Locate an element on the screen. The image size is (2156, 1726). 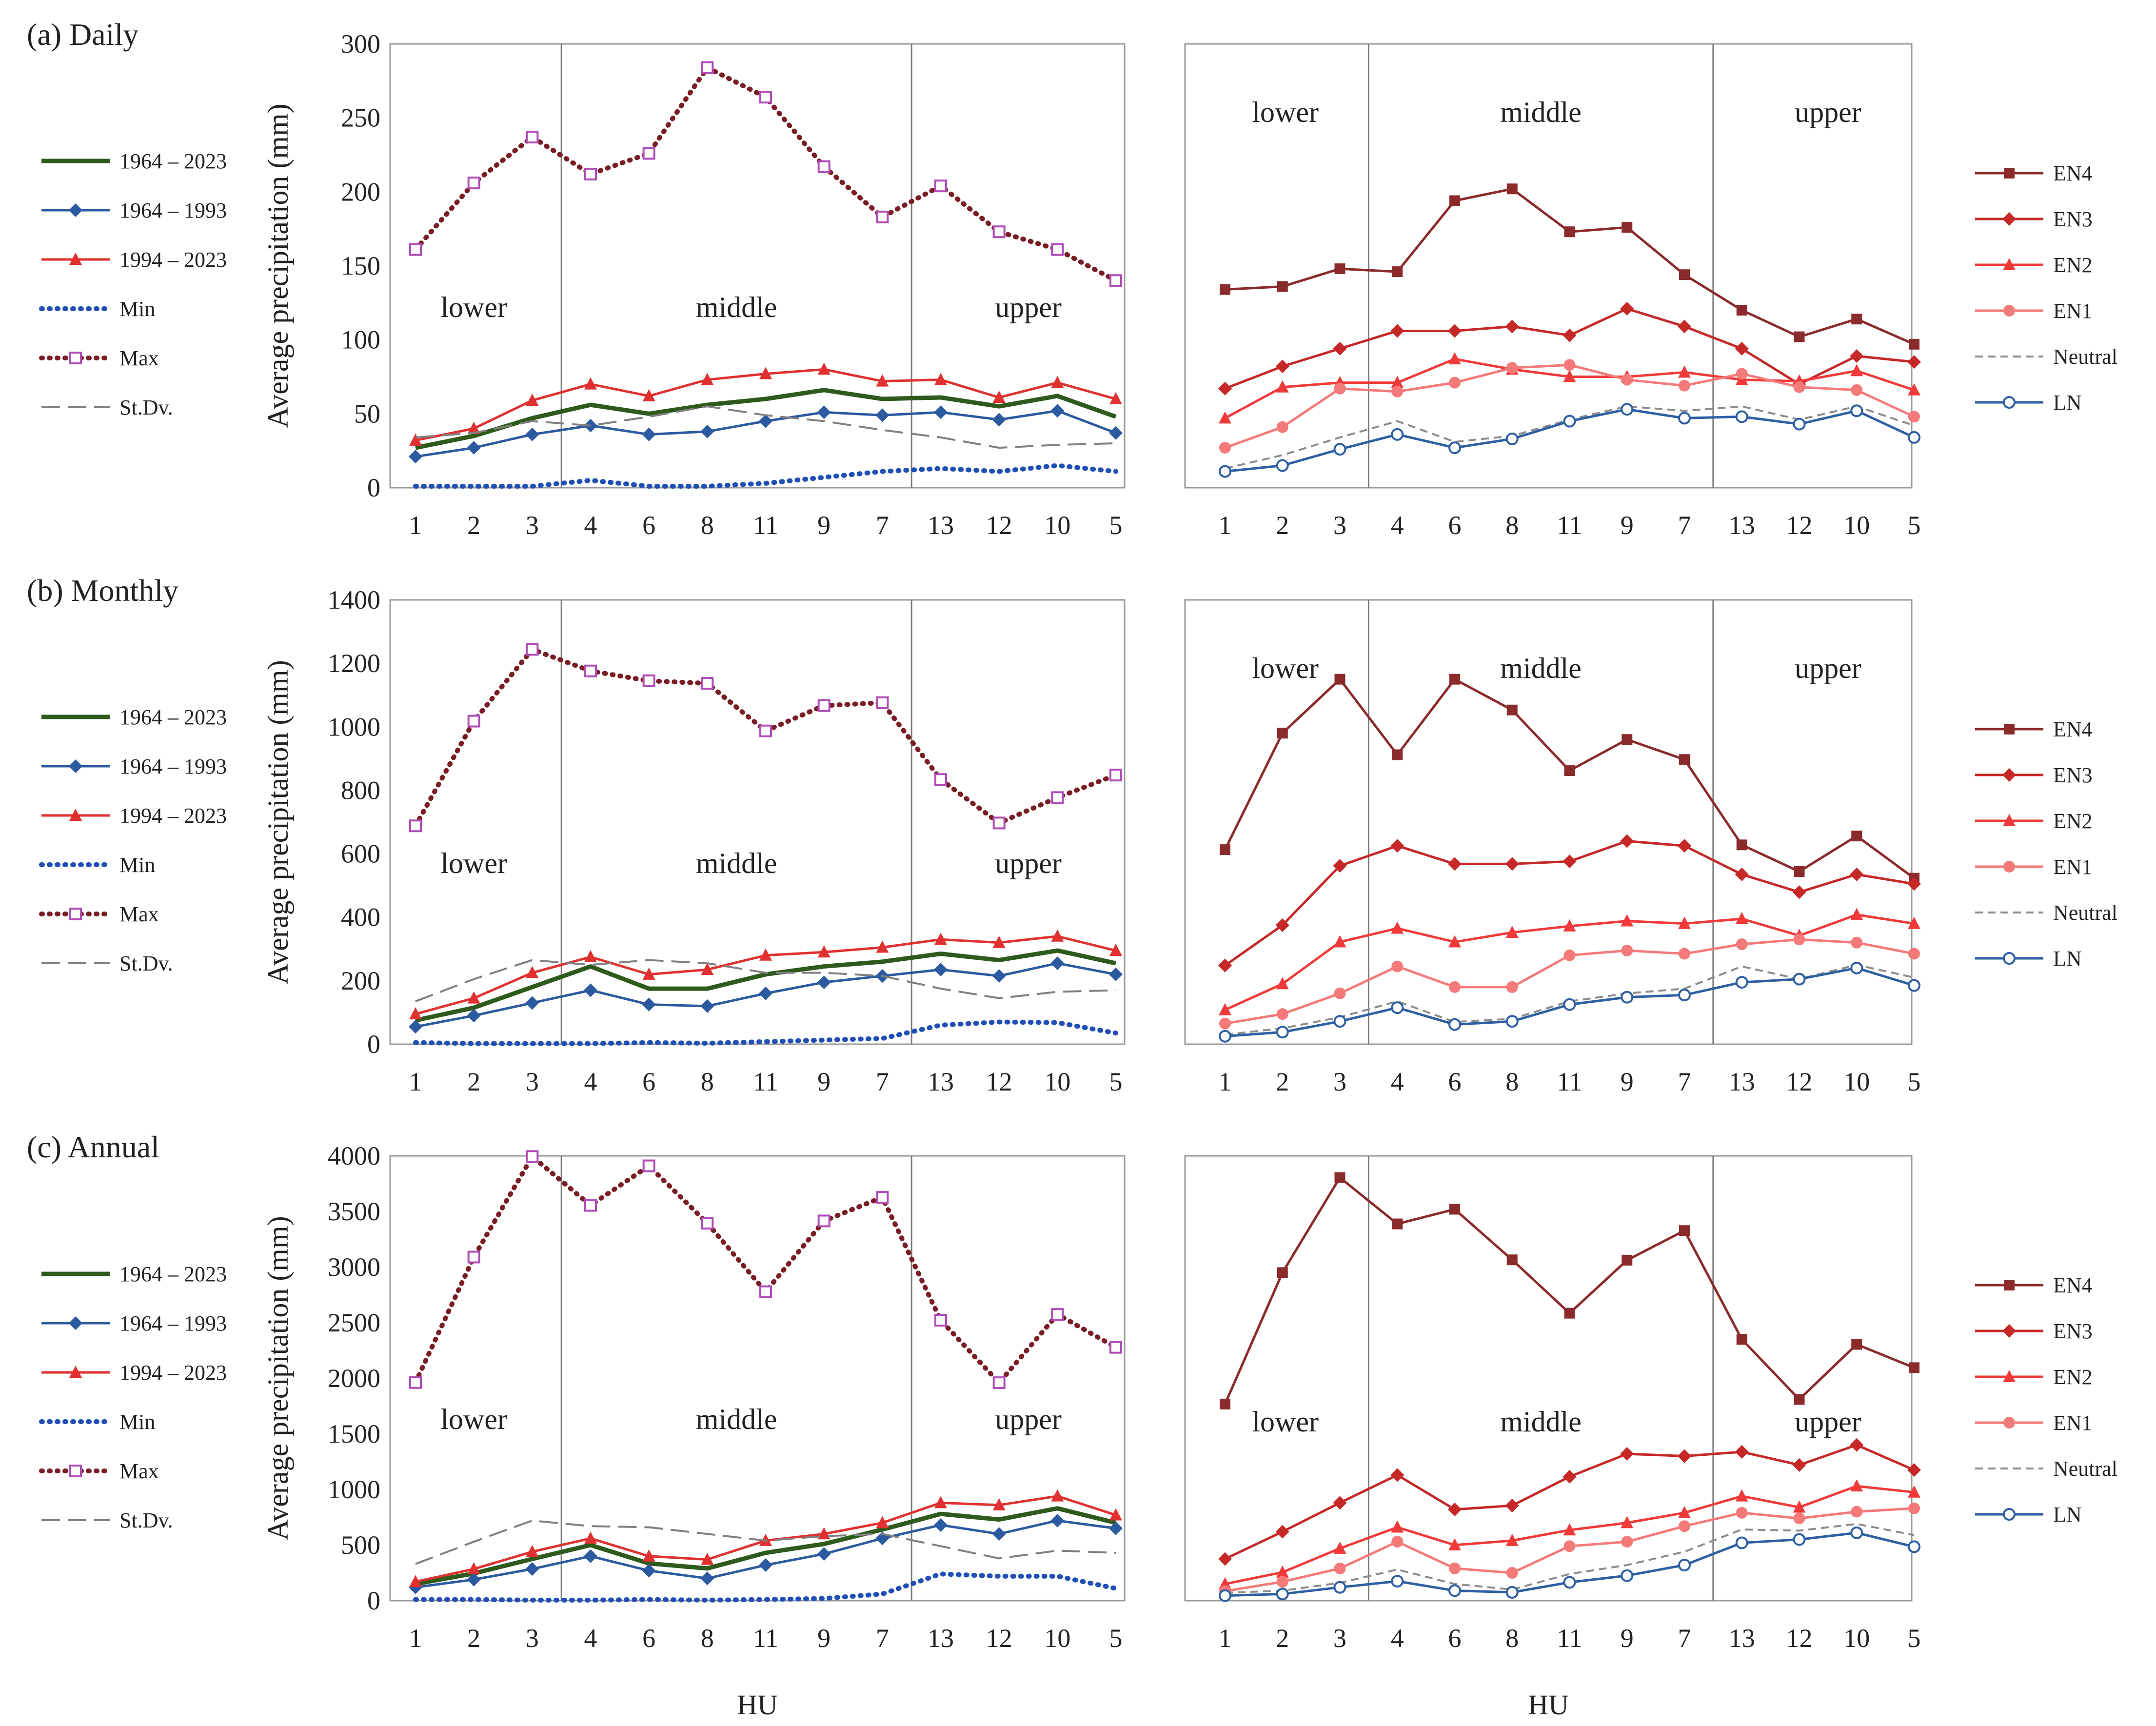
y-tick-label: 1400 is located at coordinates (354, 600).